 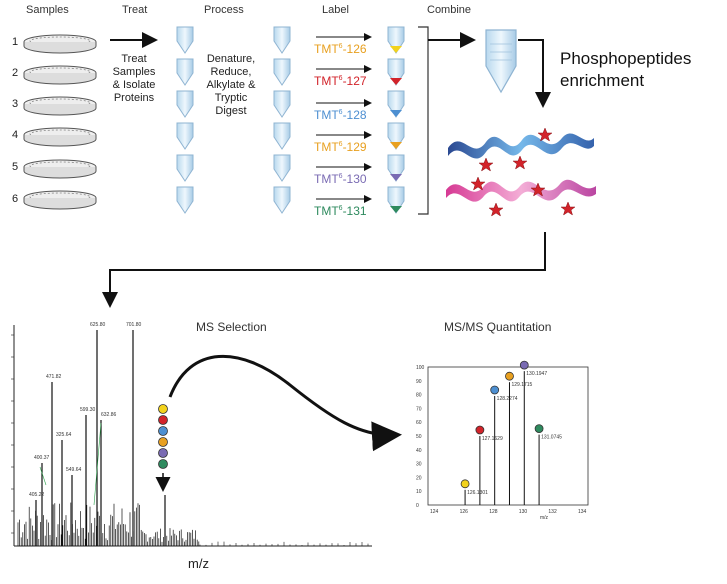 What do you see at coordinates (419, 382) in the screenshot?
I see `quant-y-tick-label: 90` at bounding box center [419, 382].